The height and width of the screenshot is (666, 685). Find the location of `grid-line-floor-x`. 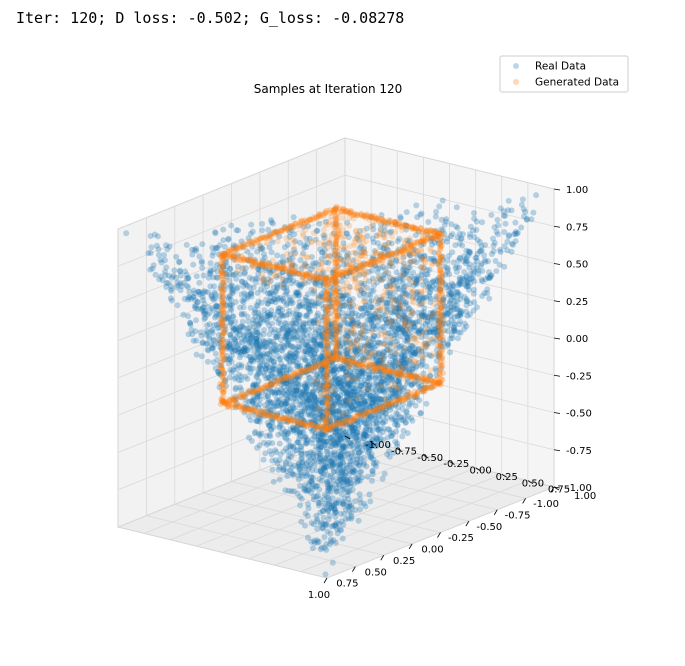

grid-line-floor-x is located at coordinates (251, 541).